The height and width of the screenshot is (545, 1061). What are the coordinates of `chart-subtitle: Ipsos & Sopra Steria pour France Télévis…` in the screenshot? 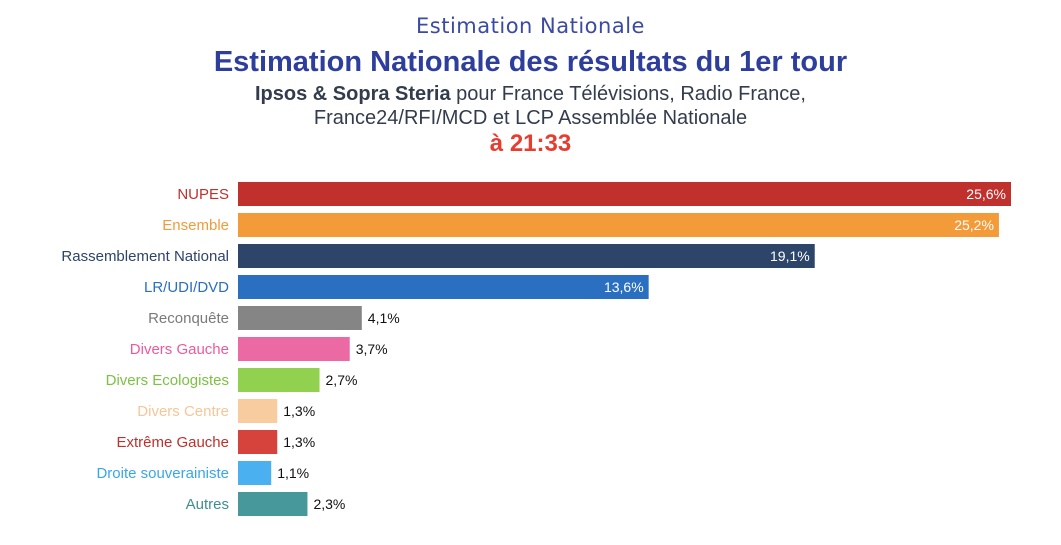 It's located at (530, 106).